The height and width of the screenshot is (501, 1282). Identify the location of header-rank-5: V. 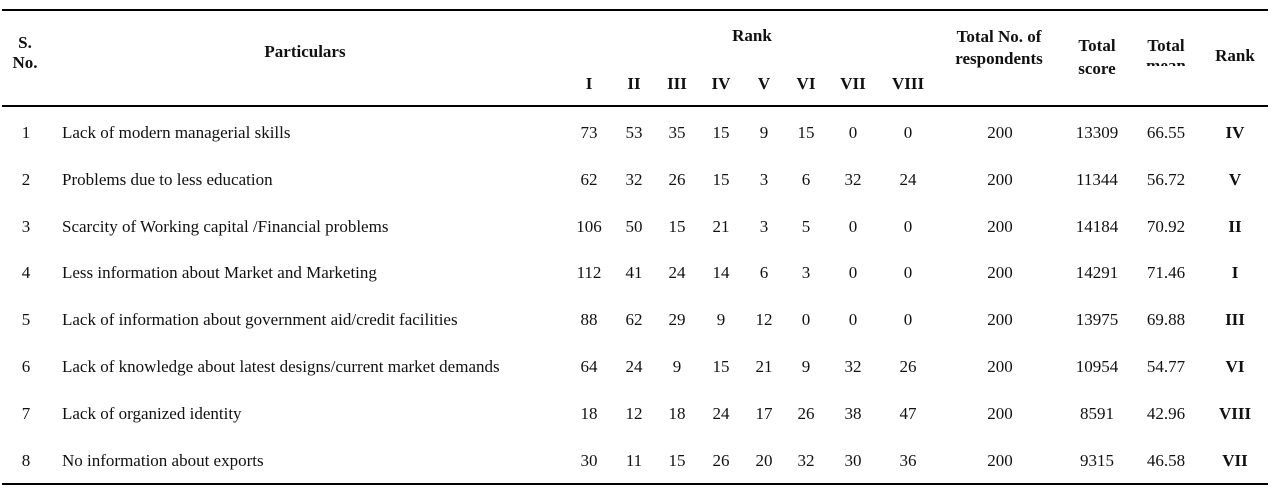
(764, 83).